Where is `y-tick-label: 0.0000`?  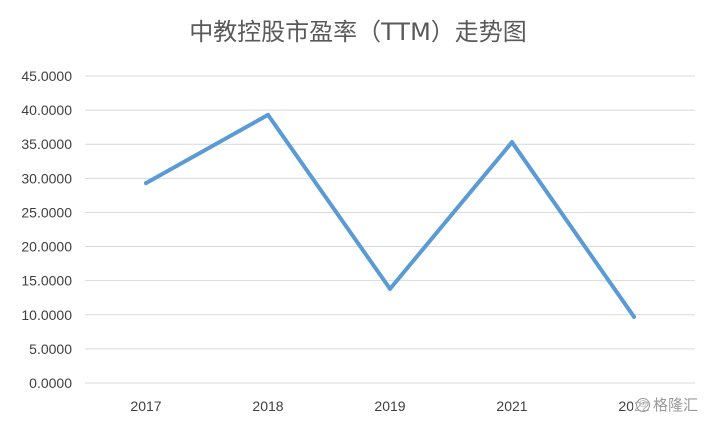 y-tick-label: 0.0000 is located at coordinates (50, 383).